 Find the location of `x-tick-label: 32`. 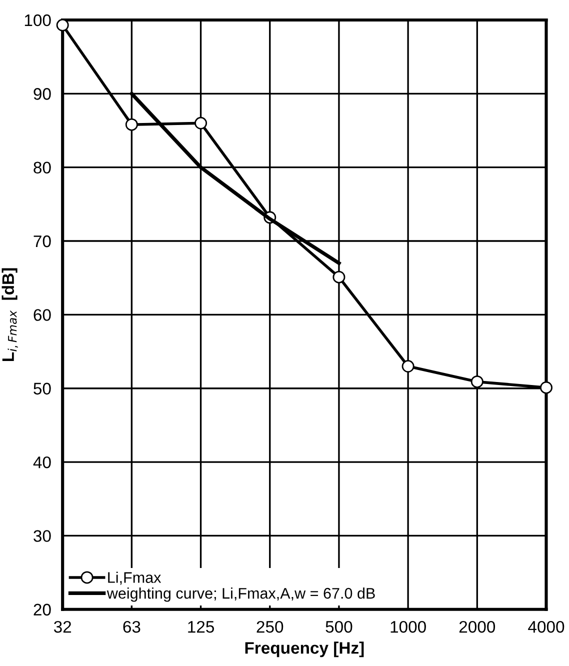

x-tick-label: 32 is located at coordinates (63, 626).